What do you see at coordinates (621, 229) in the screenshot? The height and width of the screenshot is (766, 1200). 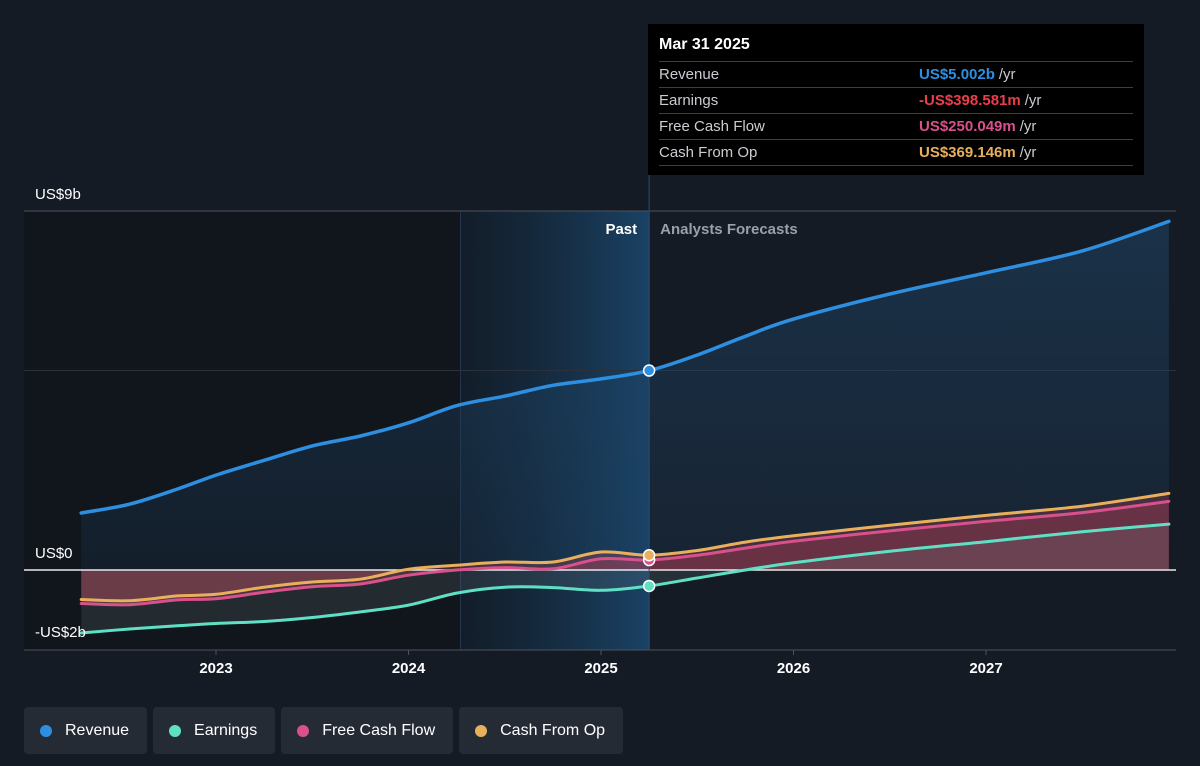 I see `past-label: Past` at bounding box center [621, 229].